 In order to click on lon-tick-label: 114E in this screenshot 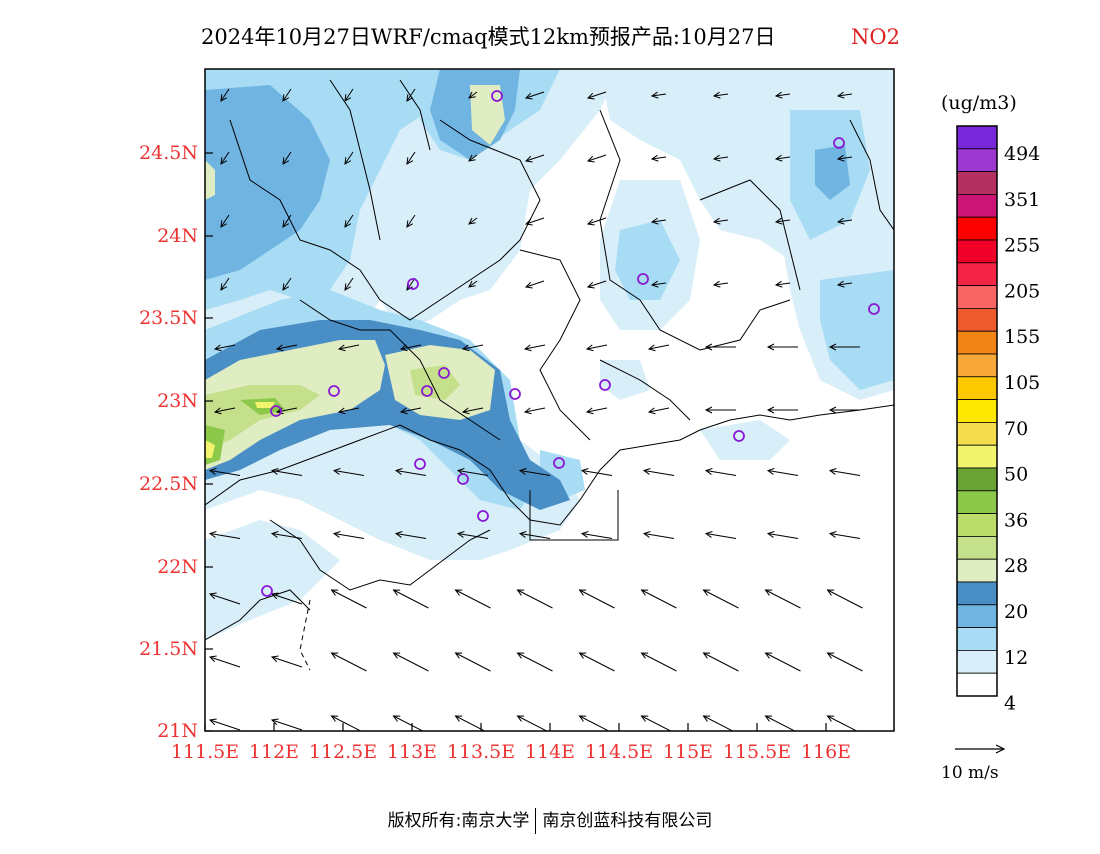, I will do `click(550, 752)`.